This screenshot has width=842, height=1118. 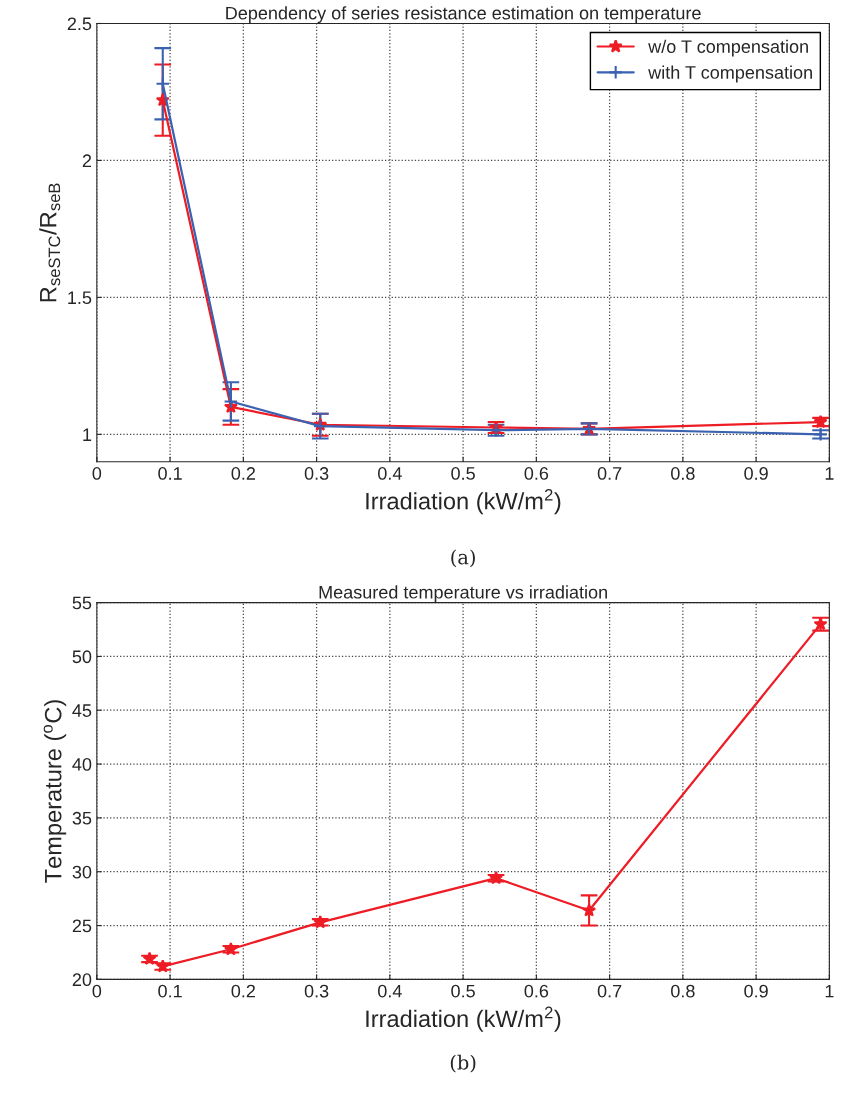 What do you see at coordinates (463, 558) in the screenshot?
I see `text: (a)` at bounding box center [463, 558].